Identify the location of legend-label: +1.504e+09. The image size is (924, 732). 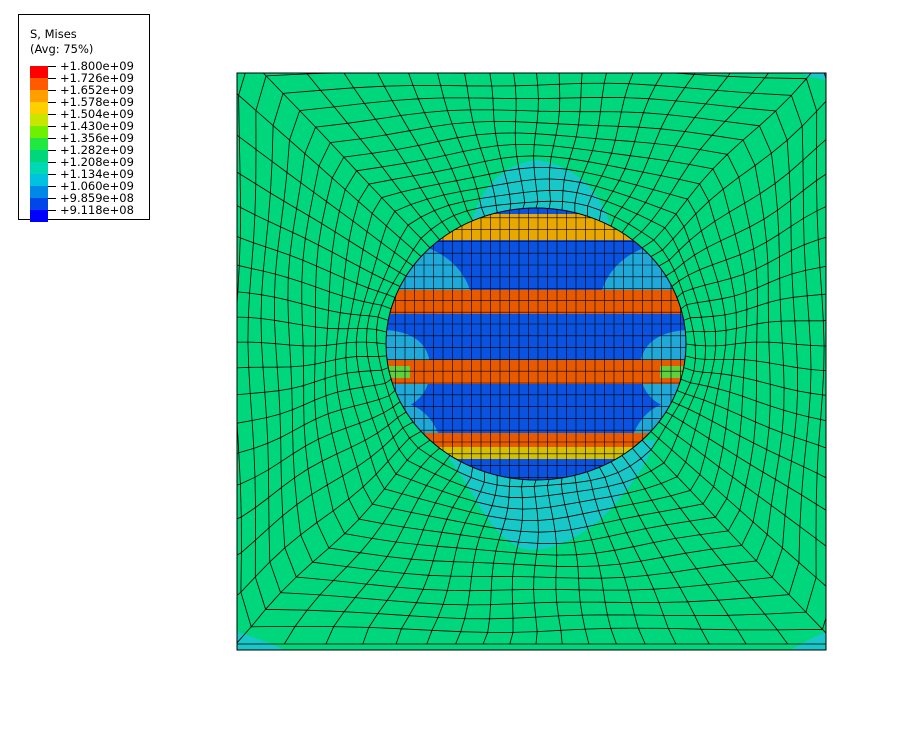
(97, 114).